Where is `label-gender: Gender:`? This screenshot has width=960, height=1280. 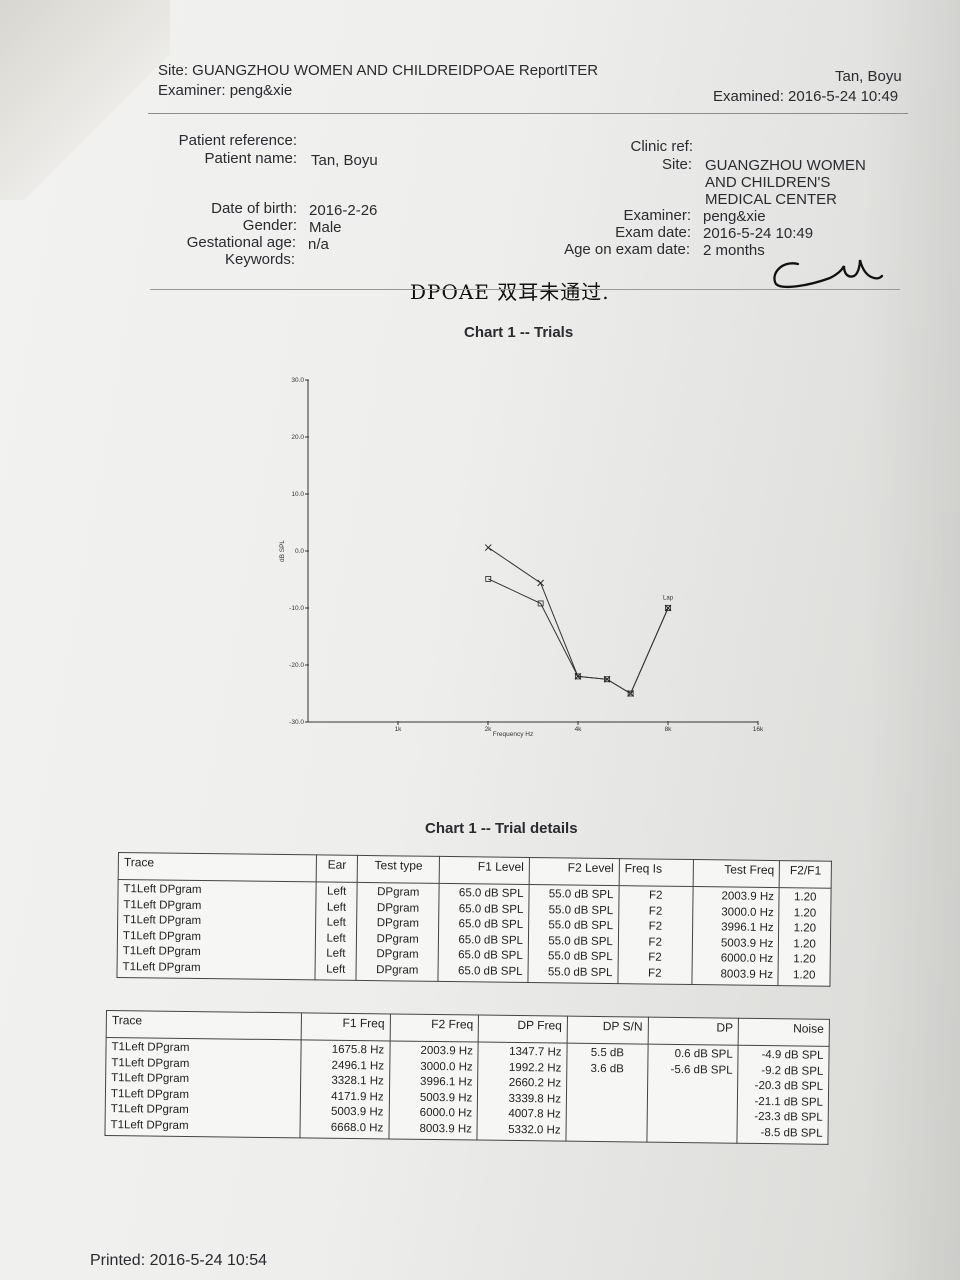
label-gender: Gender: is located at coordinates (269, 225).